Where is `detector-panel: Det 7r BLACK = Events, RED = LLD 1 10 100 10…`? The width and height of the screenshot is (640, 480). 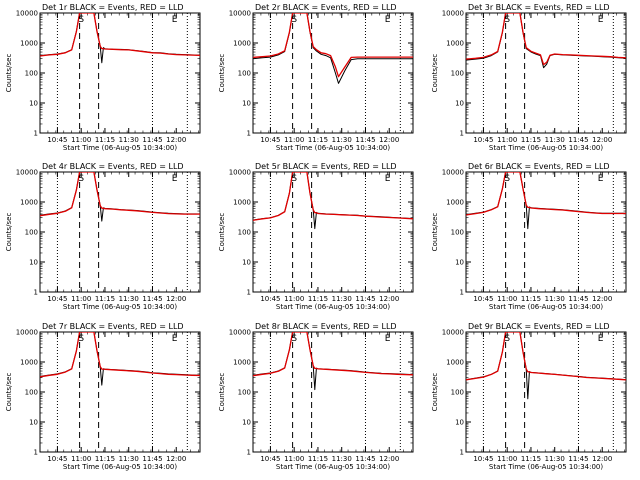 detector-panel: Det 7r BLACK = Events, RED = LLD 1 10 100 10… is located at coordinates (103, 396).